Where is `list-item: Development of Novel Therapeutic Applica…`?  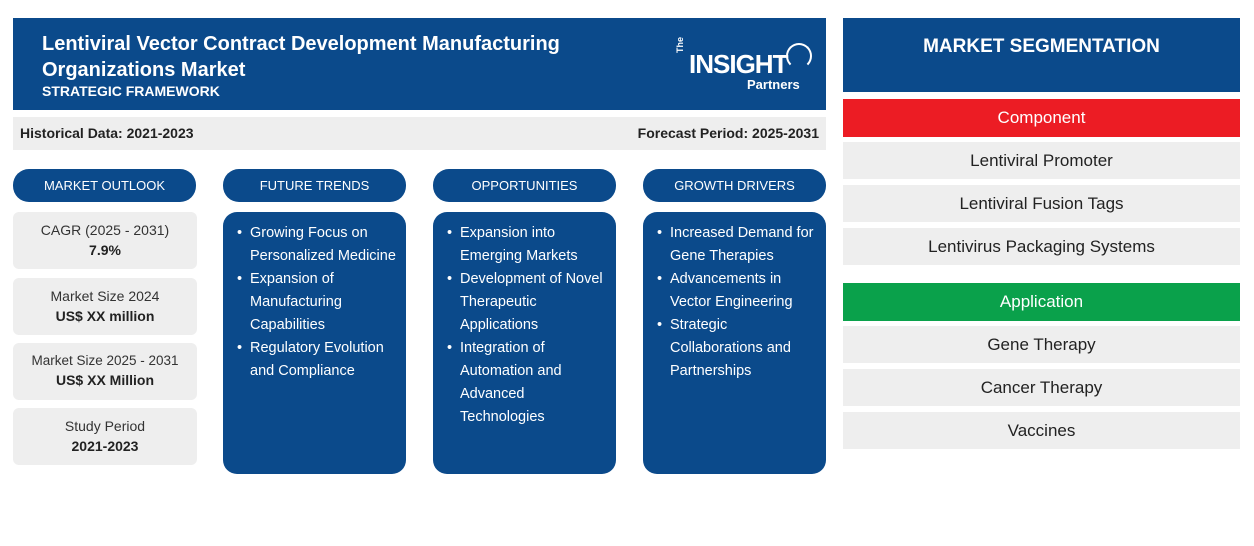 list-item: Development of Novel Therapeutic Applica… is located at coordinates (523, 302).